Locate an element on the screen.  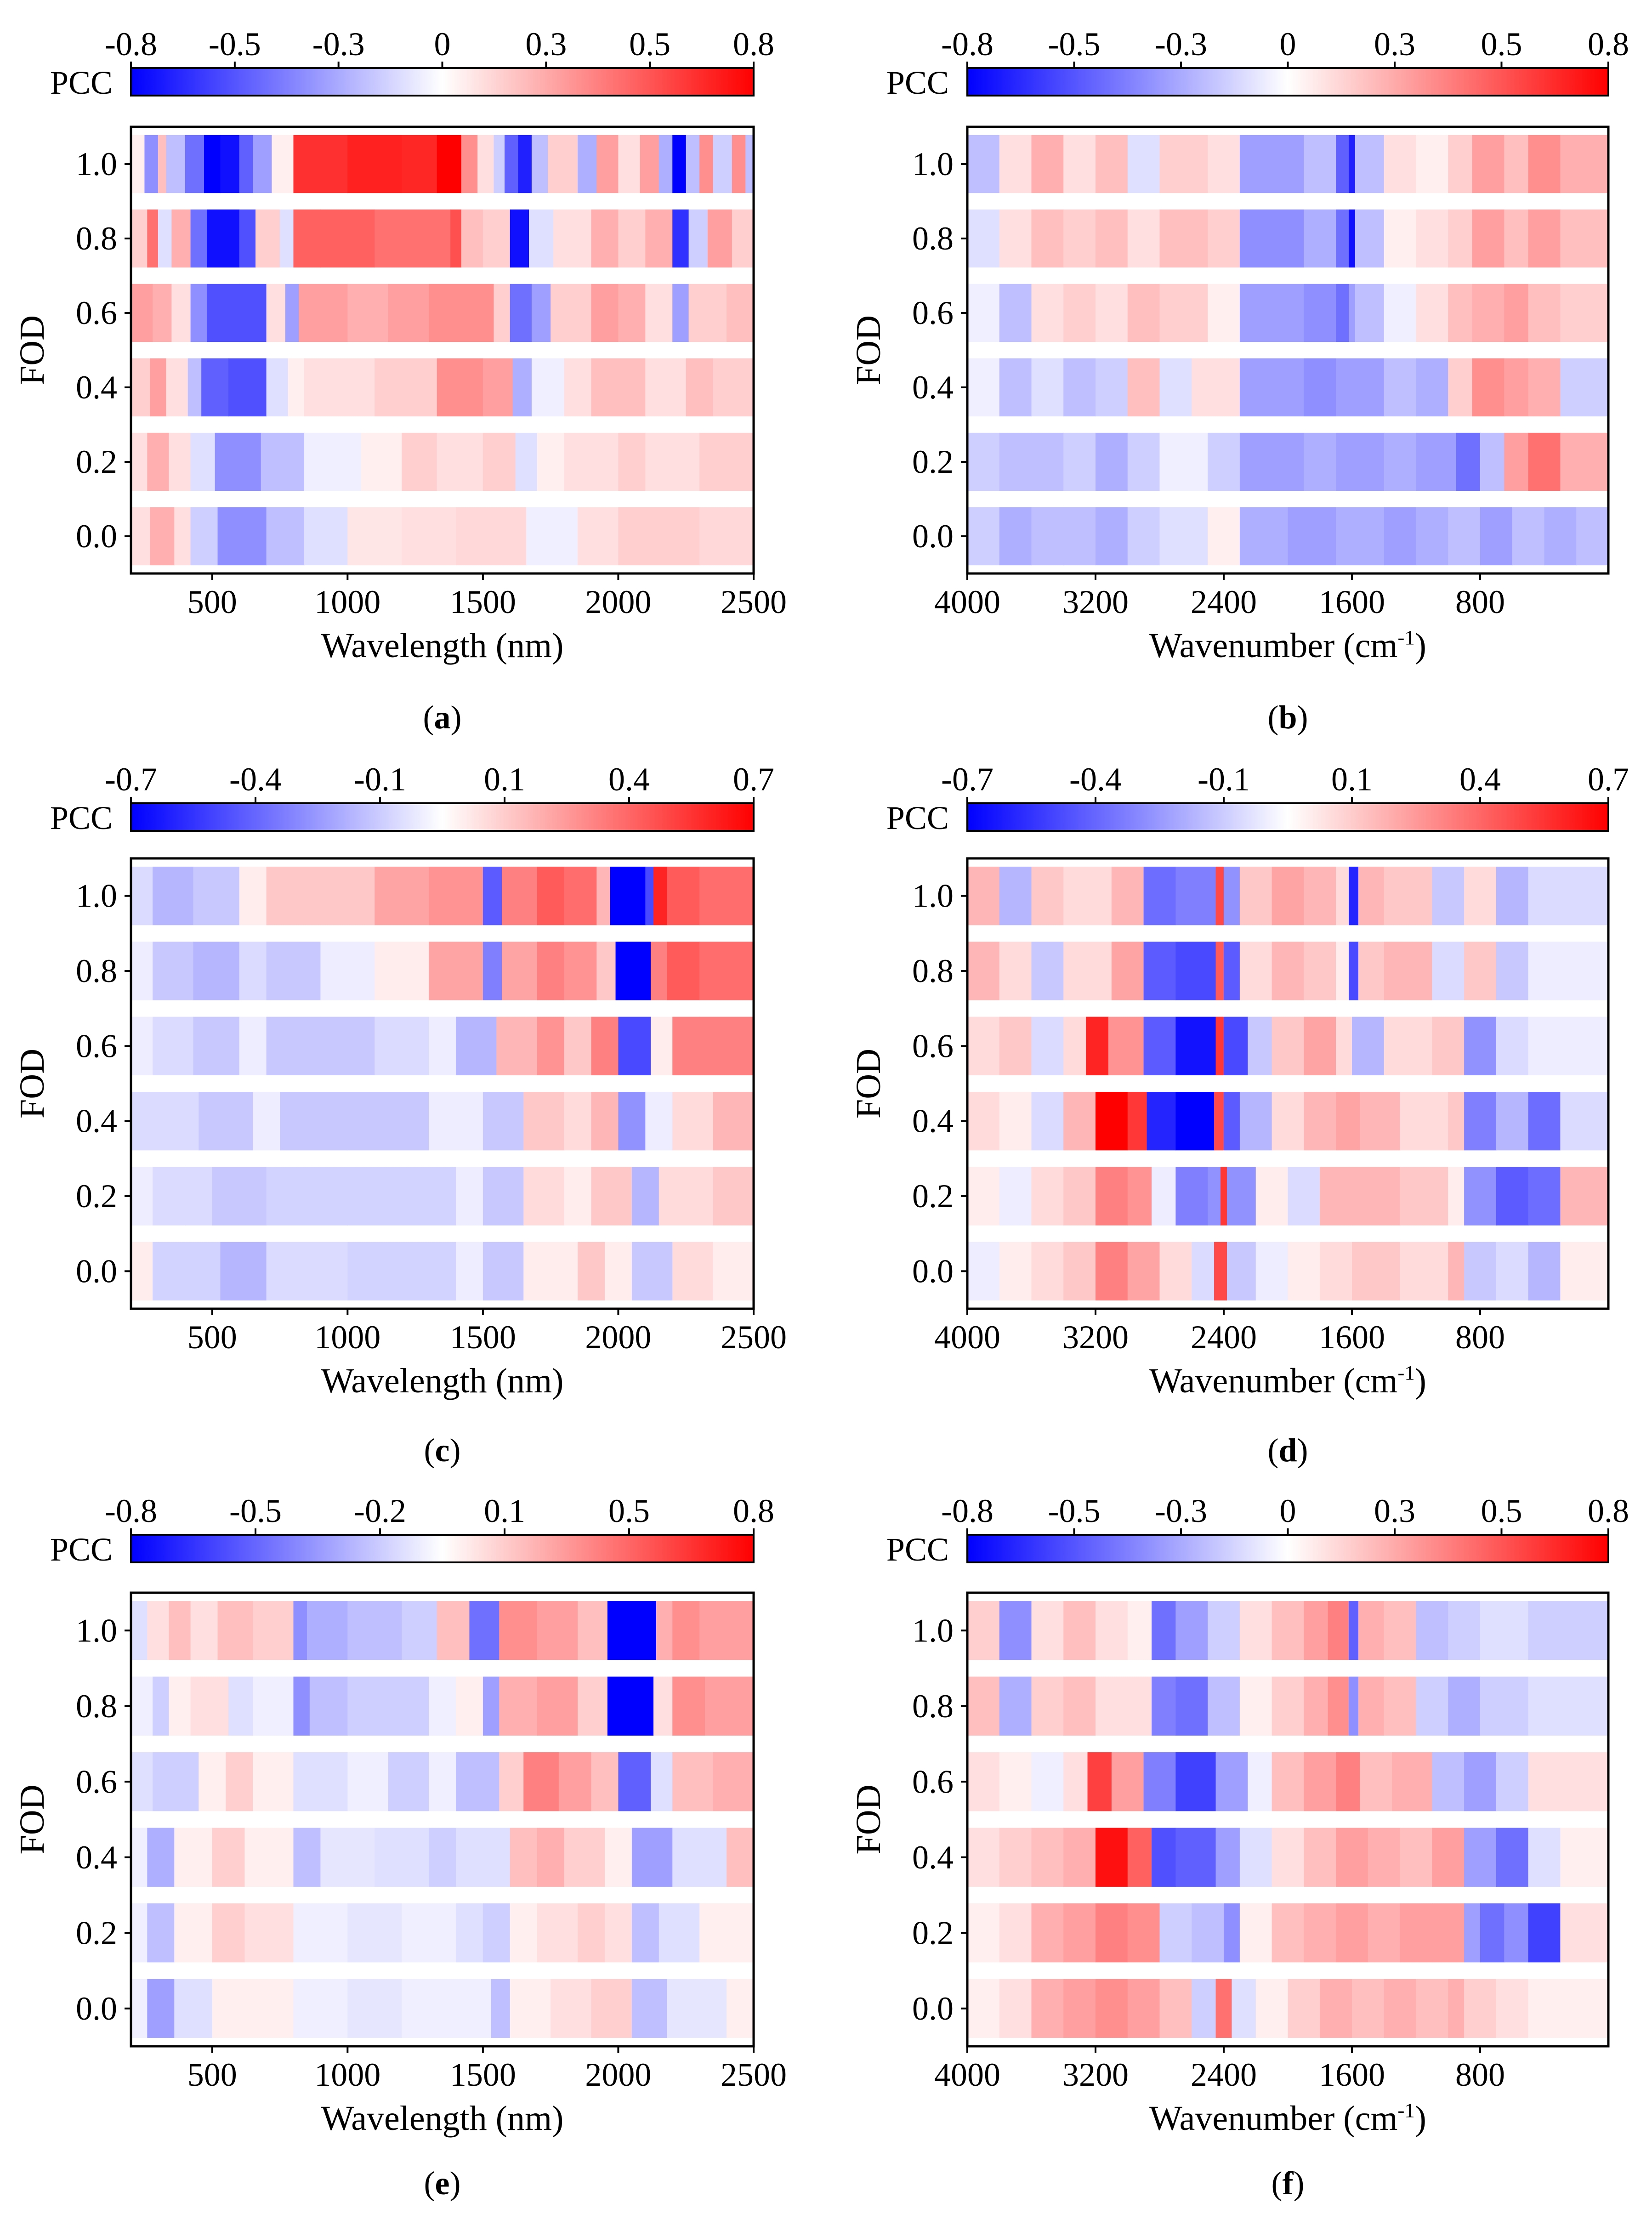
x-tick-label: 1500 is located at coordinates (483, 1337).